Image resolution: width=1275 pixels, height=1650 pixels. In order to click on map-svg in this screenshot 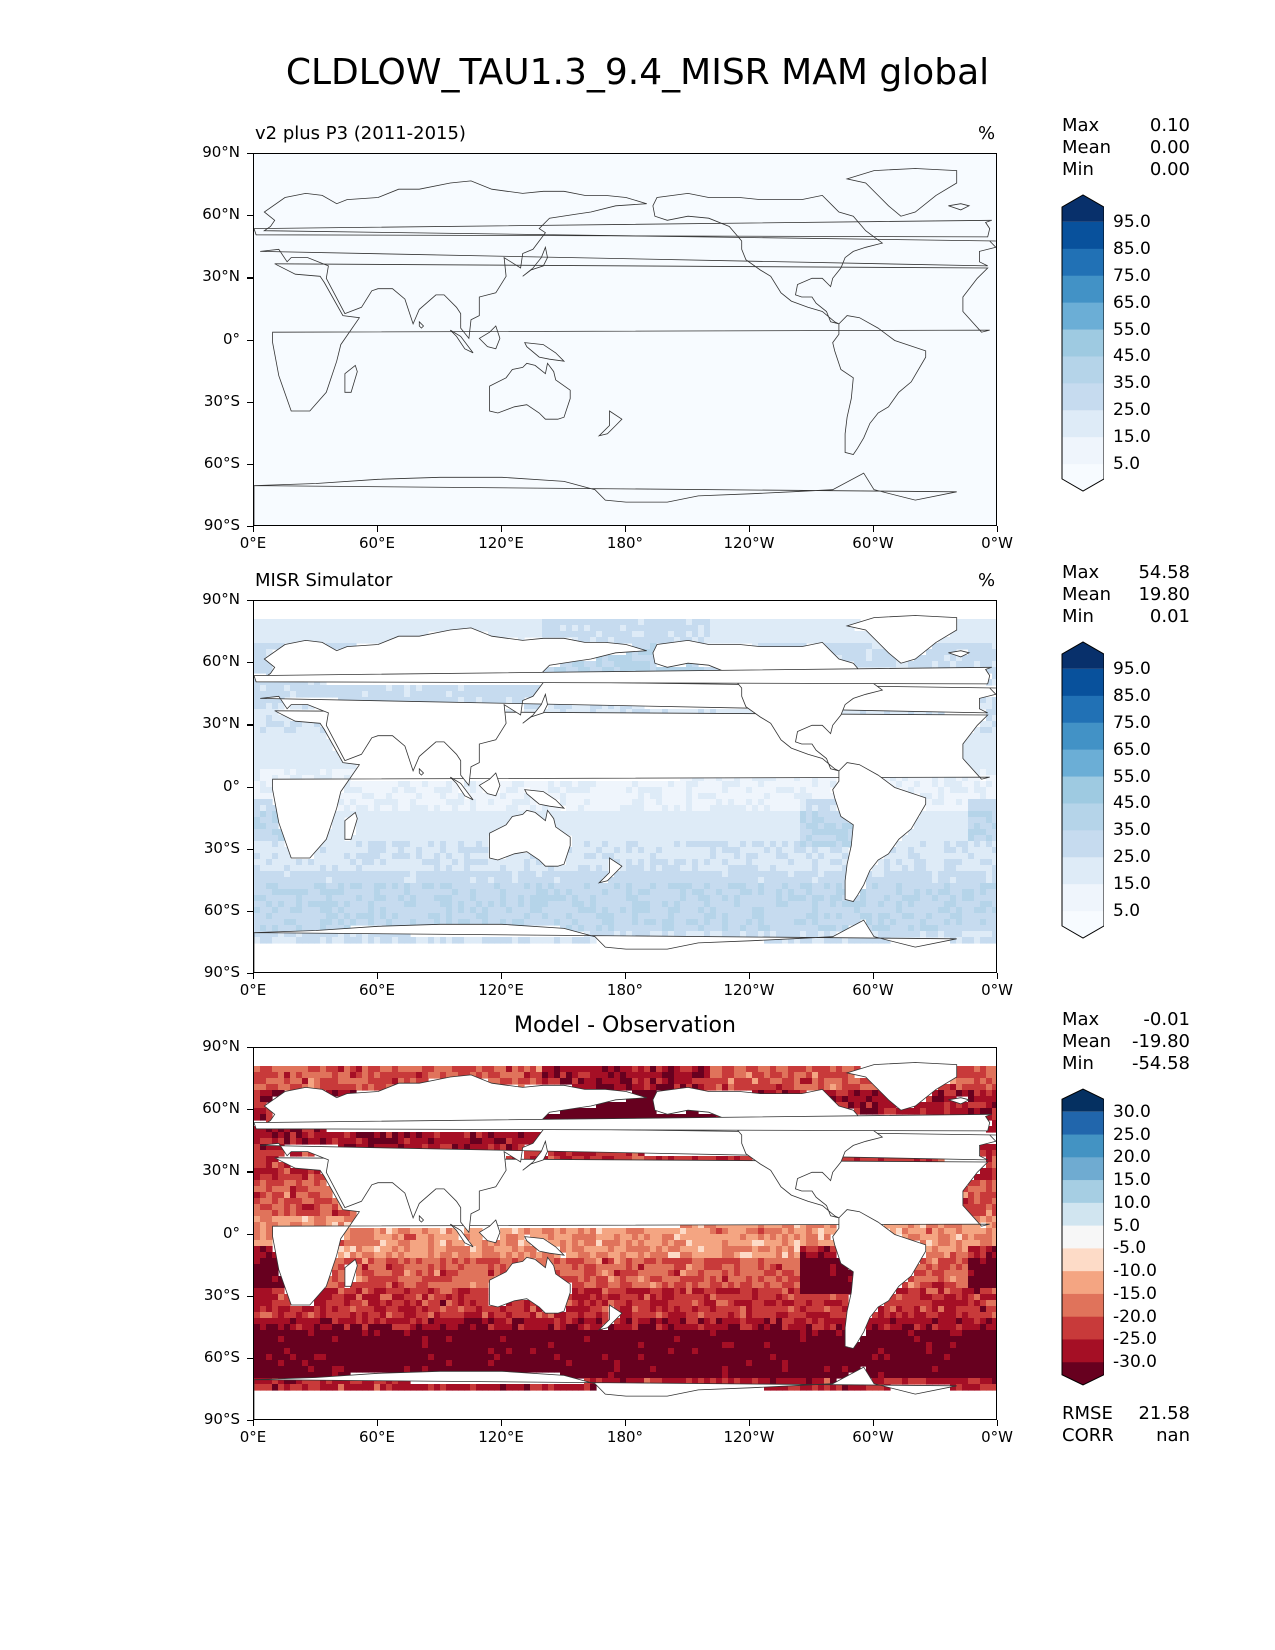, I will do `click(625, 339)`.